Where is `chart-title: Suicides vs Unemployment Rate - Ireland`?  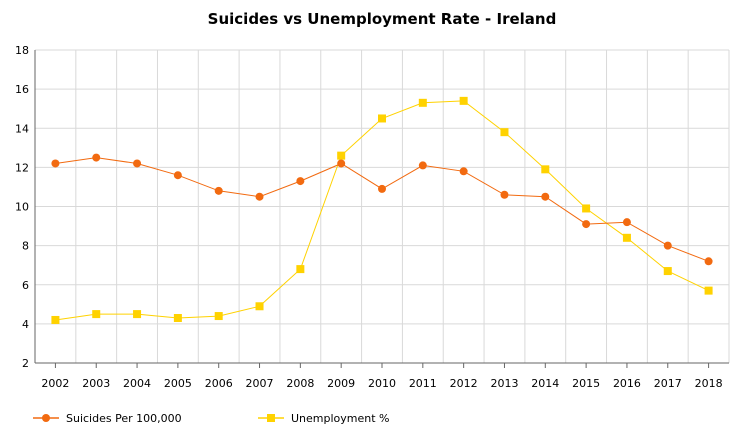
chart-title: Suicides vs Unemployment Rate - Ireland is located at coordinates (382, 19).